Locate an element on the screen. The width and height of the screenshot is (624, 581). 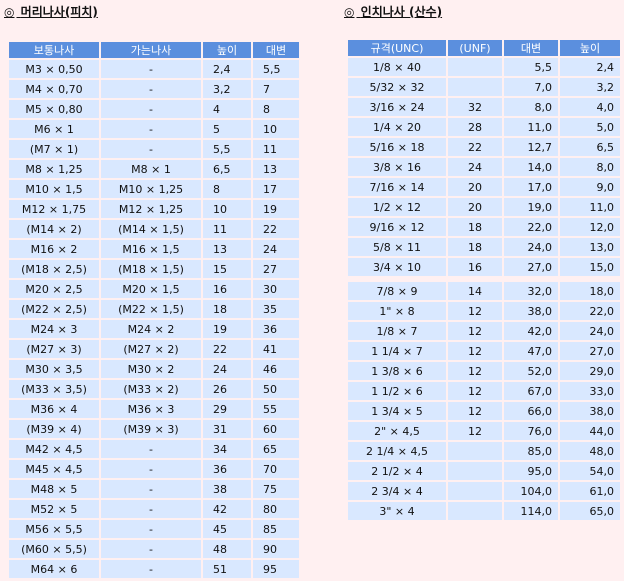
table-cell: 75 is located at coordinates (276, 489).